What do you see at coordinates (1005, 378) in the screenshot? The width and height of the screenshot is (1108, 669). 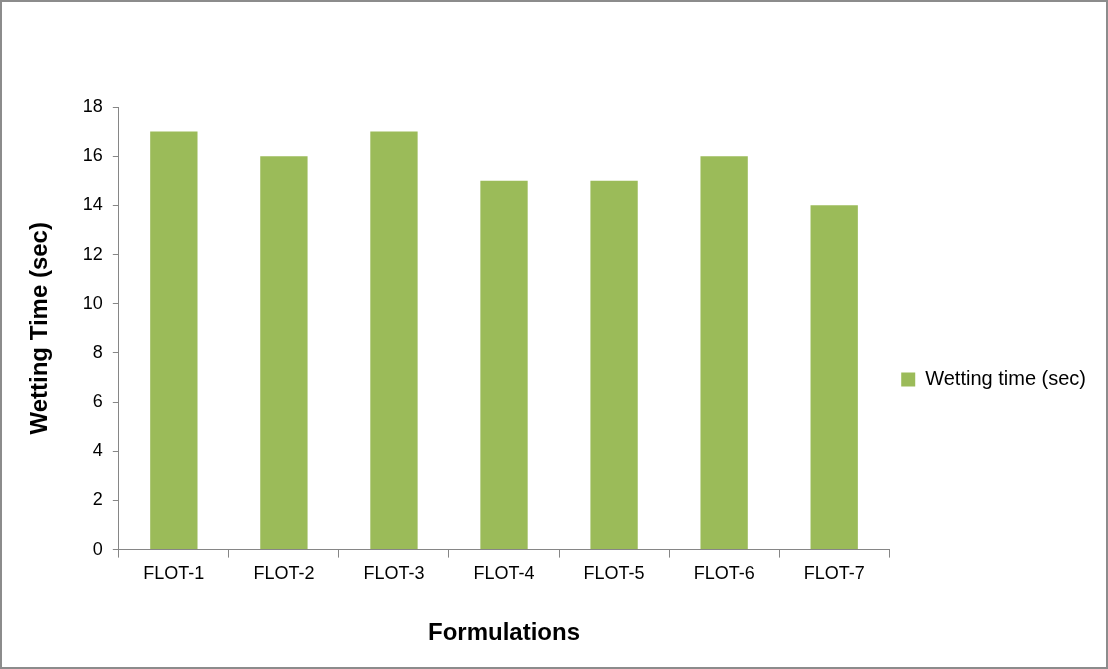 I see `legend-label: Wetting time (sec)` at bounding box center [1005, 378].